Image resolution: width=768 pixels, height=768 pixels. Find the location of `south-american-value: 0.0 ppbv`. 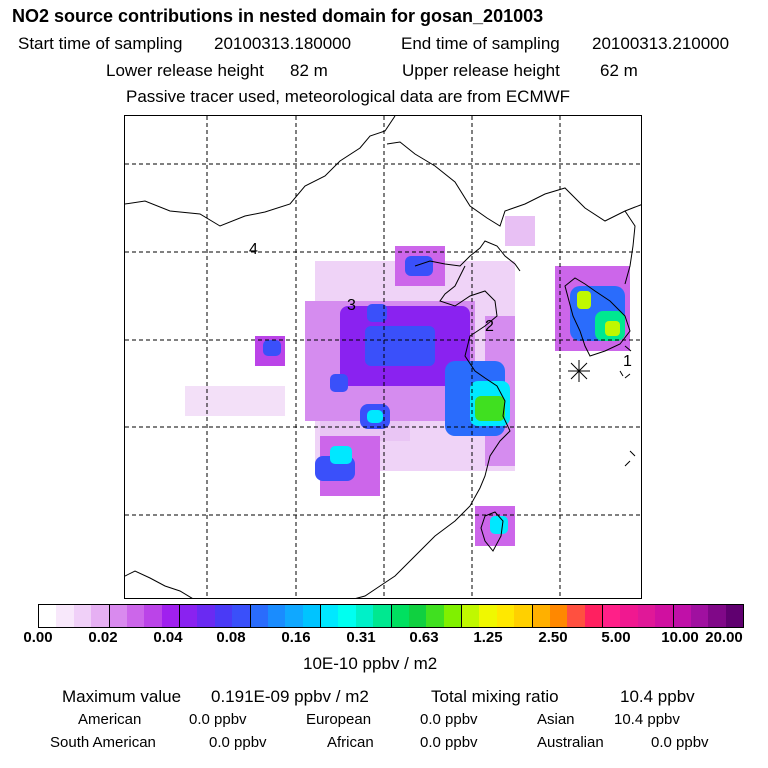

south-american-value: 0.0 ppbv is located at coordinates (238, 742).